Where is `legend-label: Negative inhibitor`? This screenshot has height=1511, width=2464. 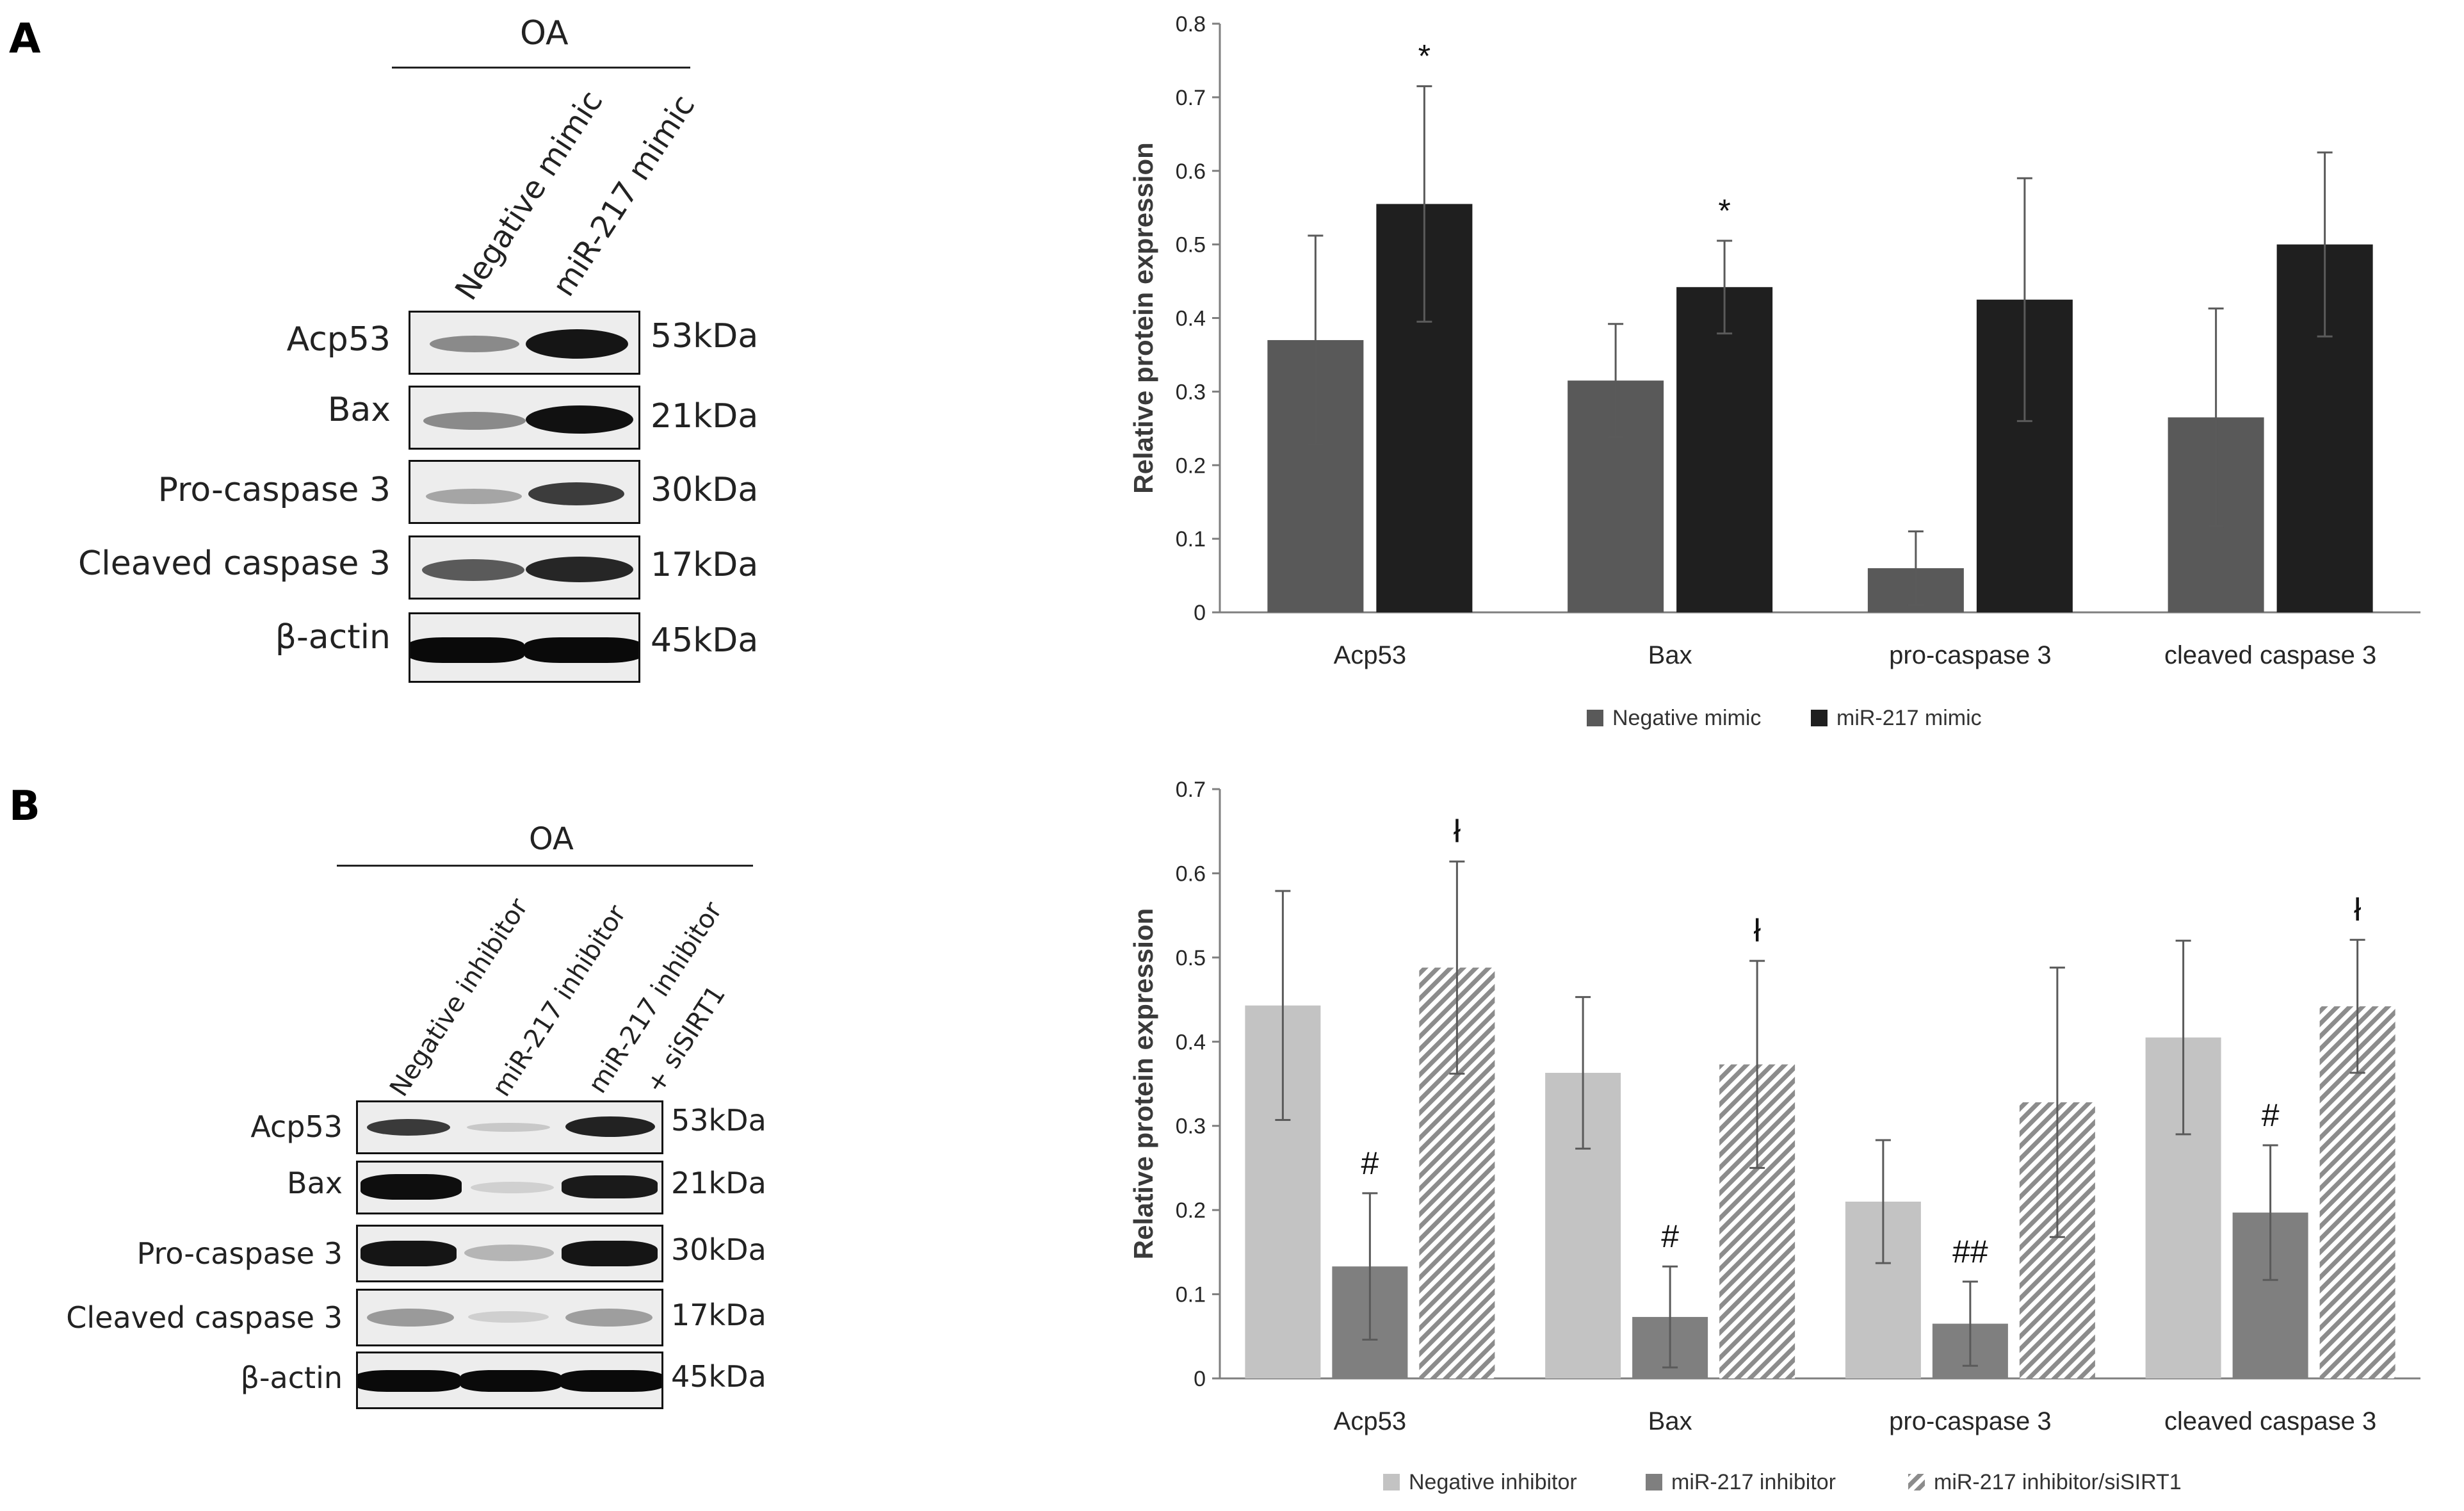
legend-label: Negative inhibitor is located at coordinates (1493, 1482).